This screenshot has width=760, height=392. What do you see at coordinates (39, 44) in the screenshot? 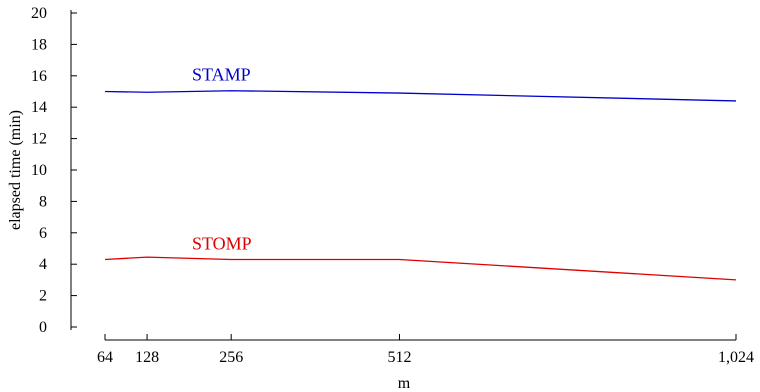
I see `y-tick-label: 18` at bounding box center [39, 44].